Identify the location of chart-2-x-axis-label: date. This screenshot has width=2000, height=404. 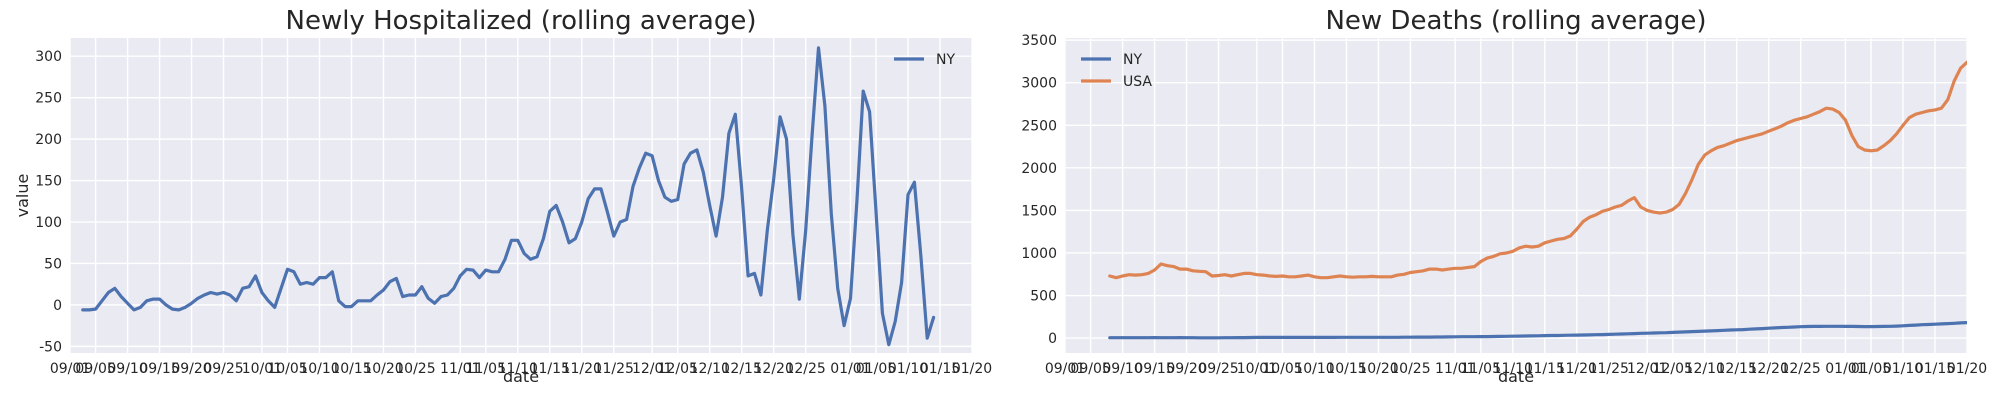
(1516, 376).